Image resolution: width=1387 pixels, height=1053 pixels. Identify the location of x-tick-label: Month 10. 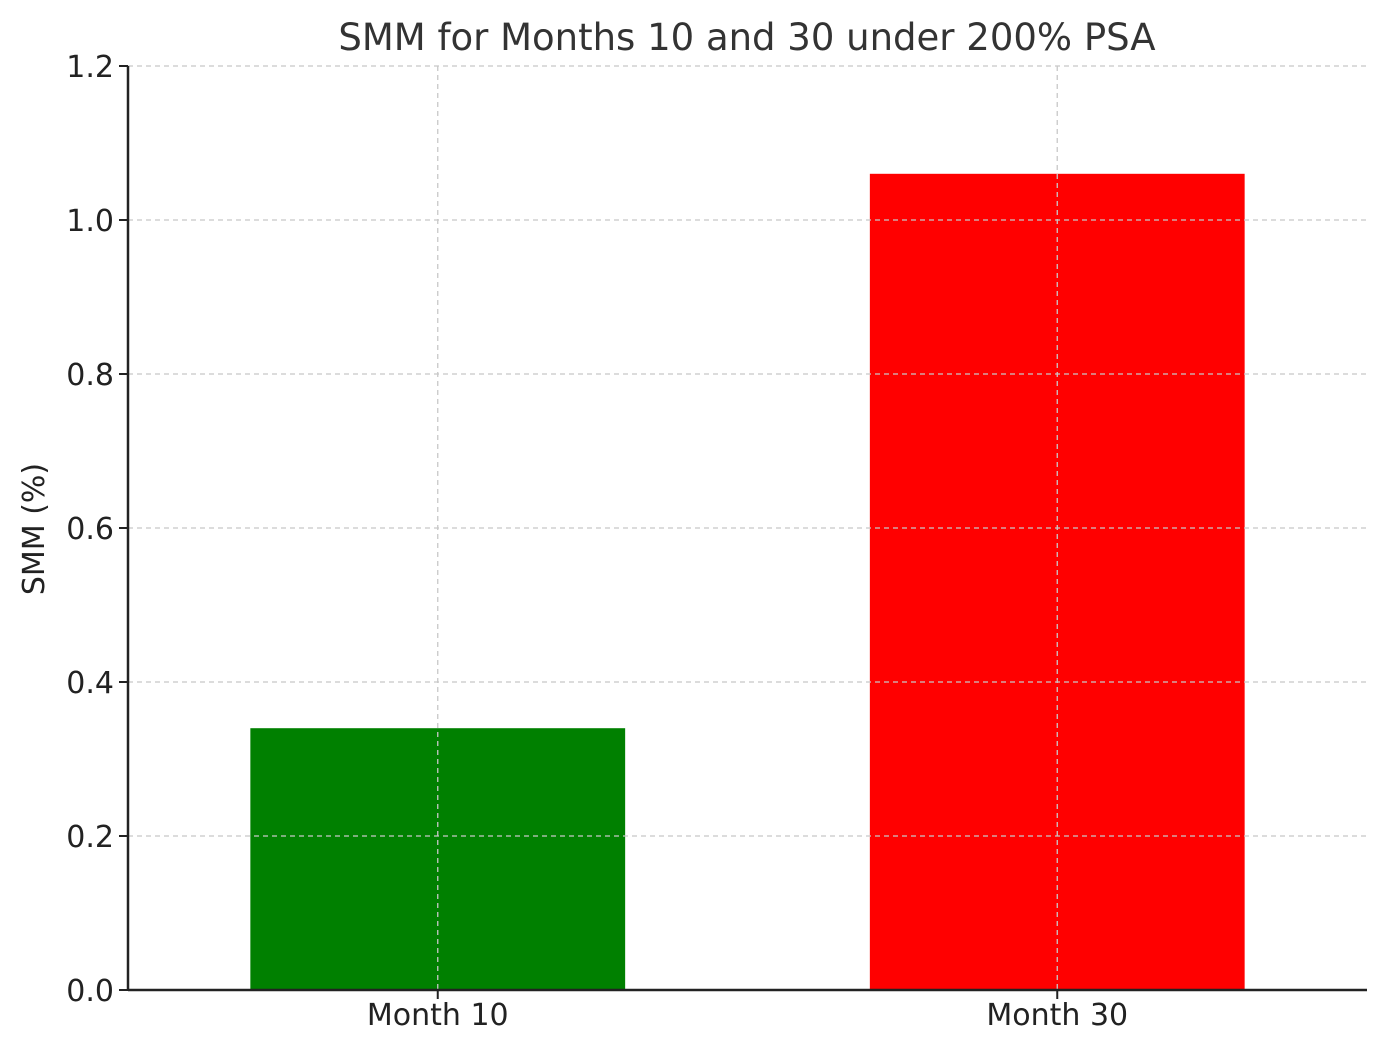
(438, 1015).